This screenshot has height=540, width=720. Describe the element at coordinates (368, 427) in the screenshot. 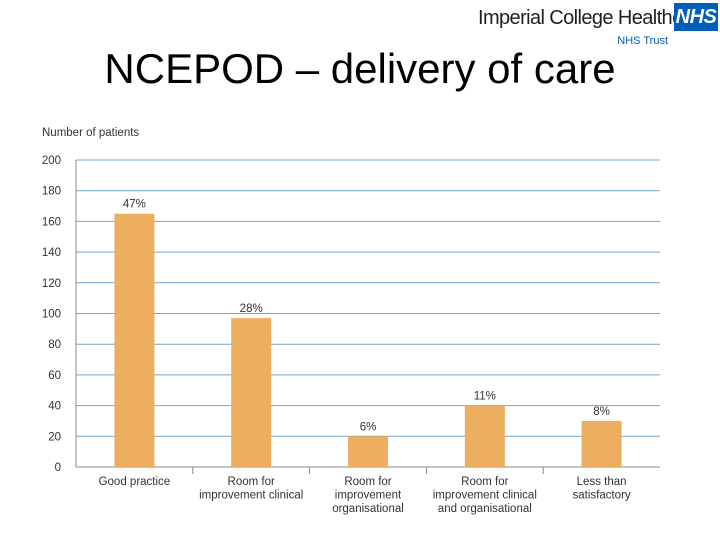

I see `data-label: 6%` at that location.